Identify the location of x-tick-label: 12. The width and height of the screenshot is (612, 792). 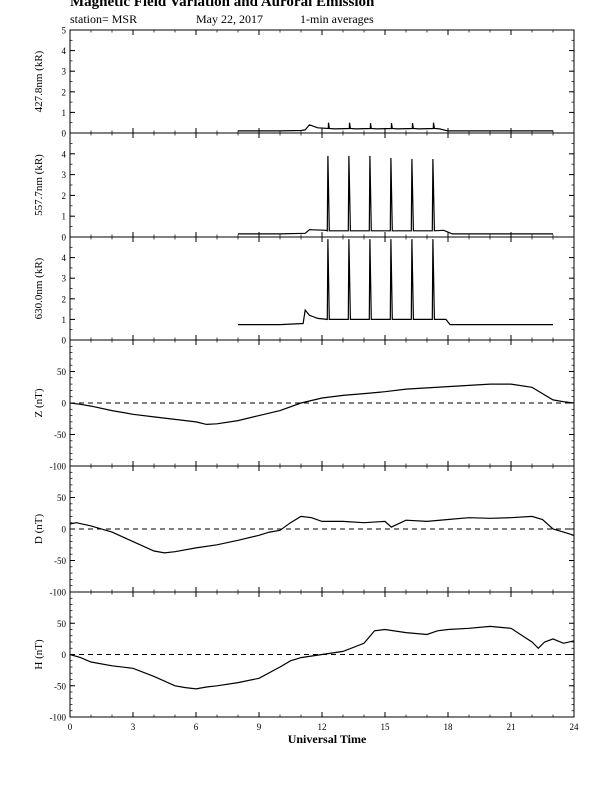
(322, 727).